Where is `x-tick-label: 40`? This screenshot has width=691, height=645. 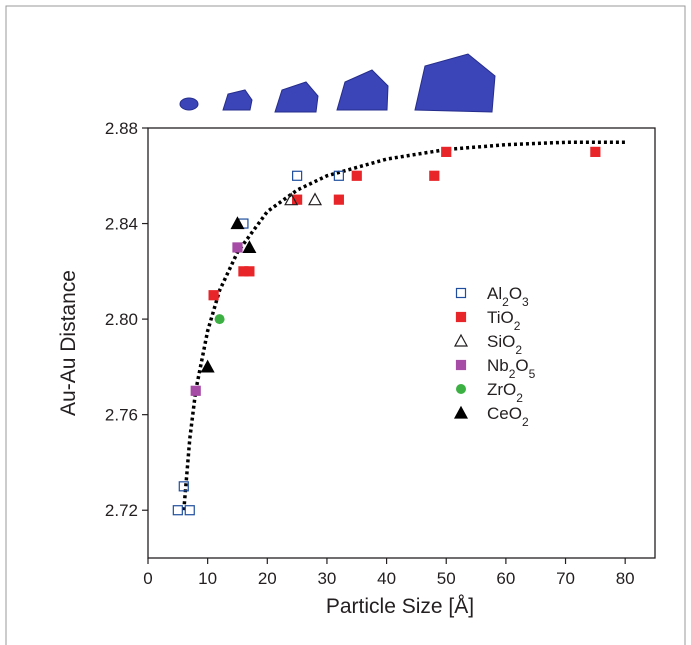
x-tick-label: 40 is located at coordinates (386, 578).